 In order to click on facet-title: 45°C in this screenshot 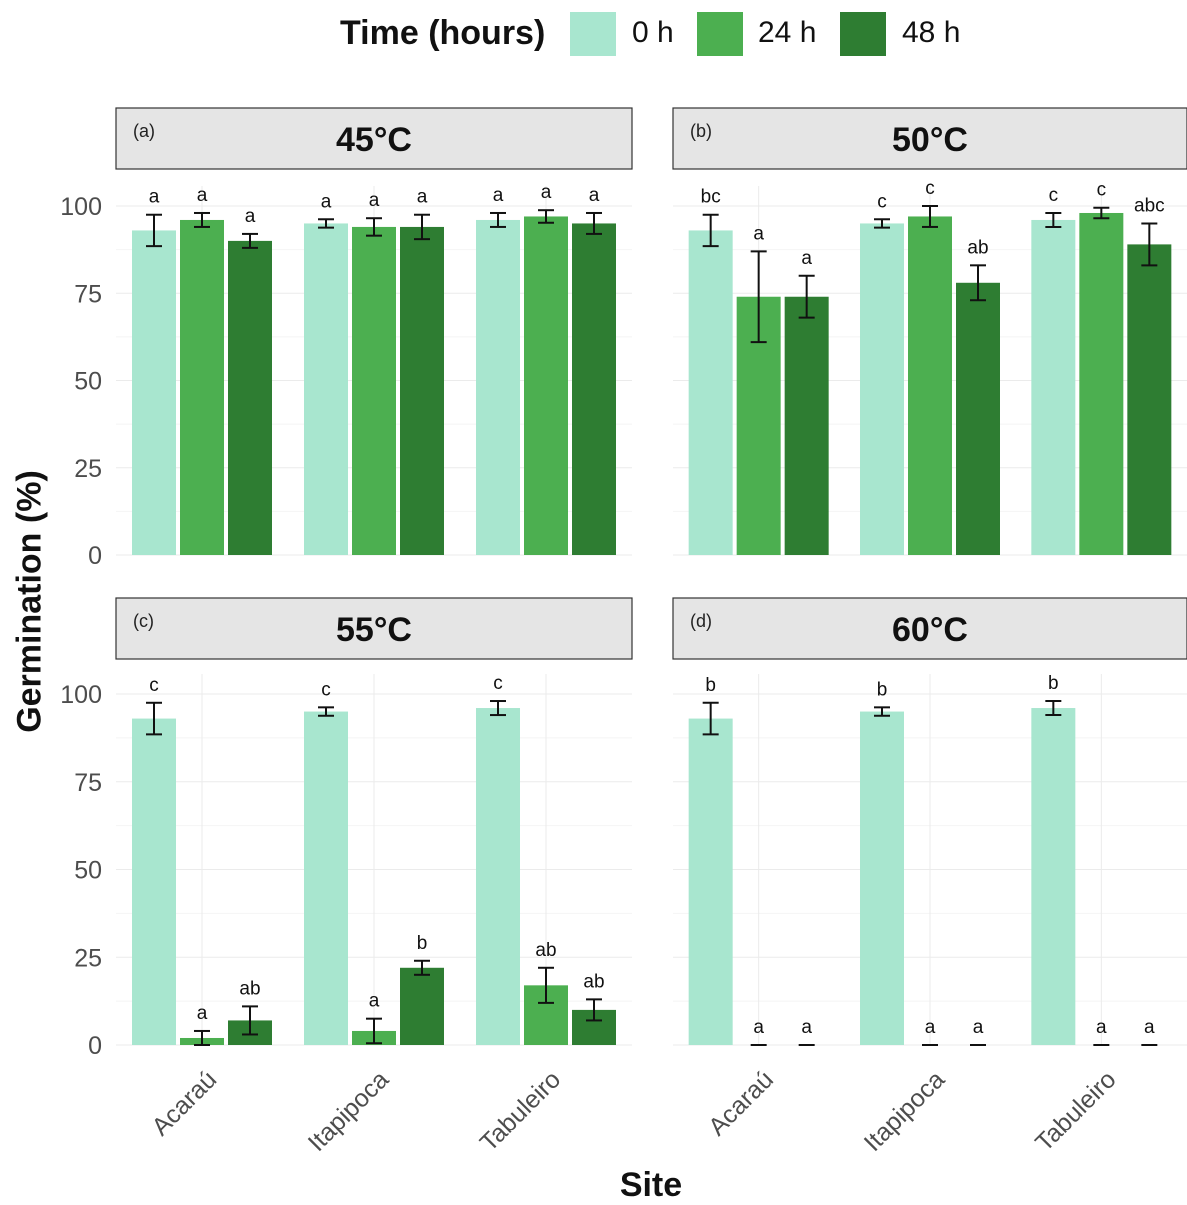, I will do `click(374, 140)`.